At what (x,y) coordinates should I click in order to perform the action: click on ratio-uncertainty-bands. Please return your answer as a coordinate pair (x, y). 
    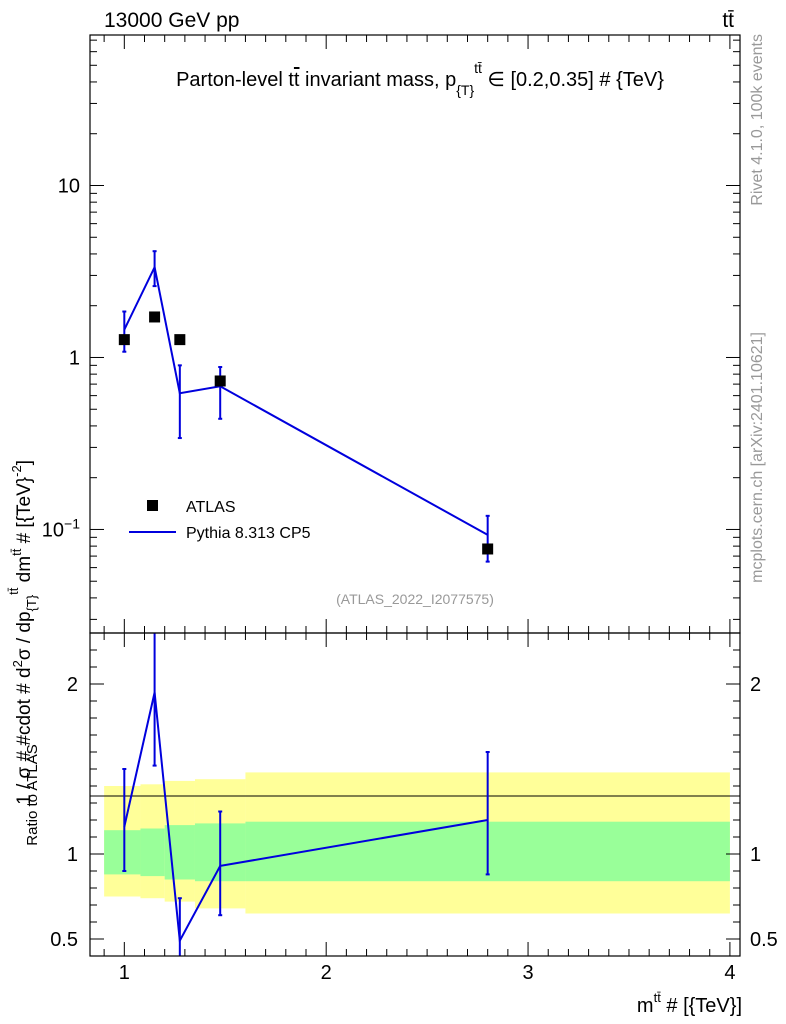
    Looking at the image, I should click on (417, 843).